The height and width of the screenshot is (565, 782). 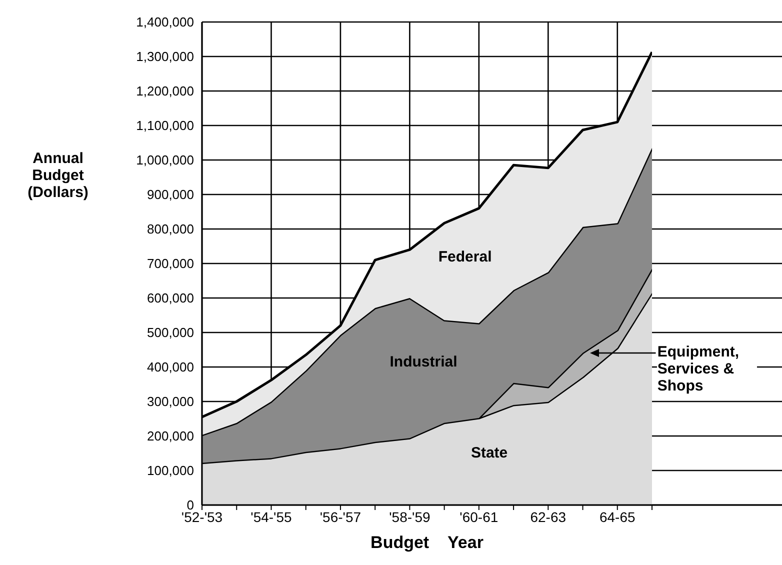 I want to click on x-tick-label: '56-'57, so click(x=341, y=516).